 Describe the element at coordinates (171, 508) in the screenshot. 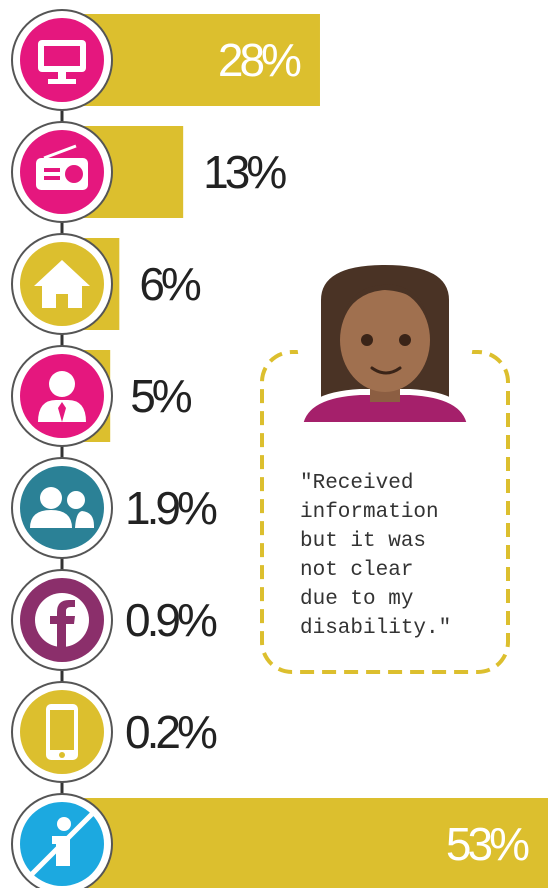

I see `value-label: 1.9%` at that location.